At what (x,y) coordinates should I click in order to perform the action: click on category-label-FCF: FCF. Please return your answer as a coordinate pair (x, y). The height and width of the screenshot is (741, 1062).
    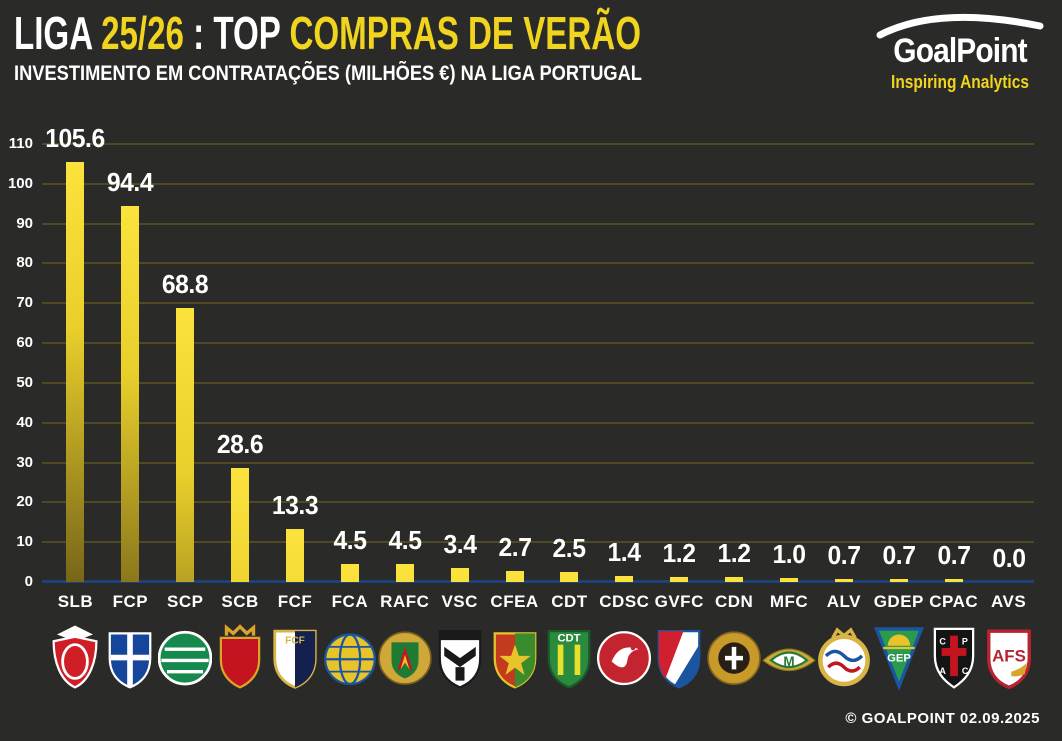
    Looking at the image, I should click on (295, 601).